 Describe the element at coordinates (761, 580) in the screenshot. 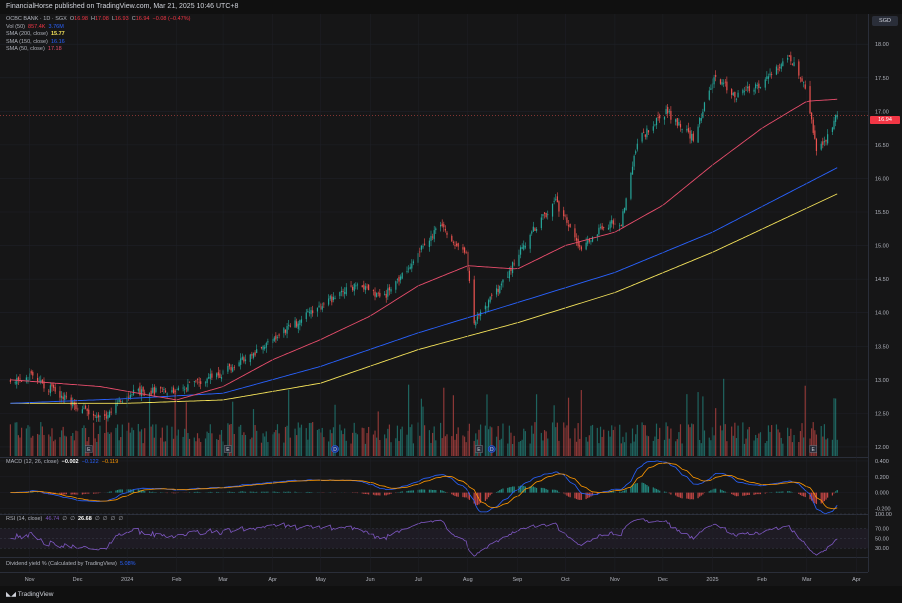

I see `time-tick-label: Feb` at that location.